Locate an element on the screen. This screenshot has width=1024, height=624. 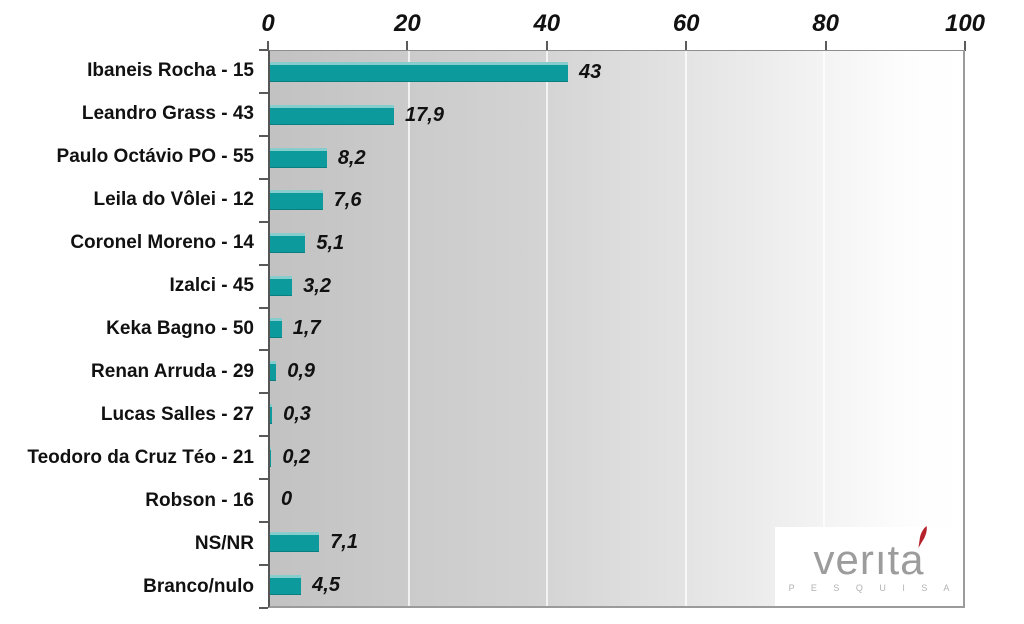
x-axis-tick-label: 100 is located at coordinates (965, 23).